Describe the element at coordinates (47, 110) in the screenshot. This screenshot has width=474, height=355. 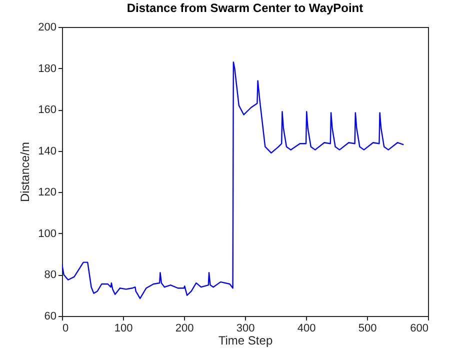
I see `y-tick-label: 160` at that location.